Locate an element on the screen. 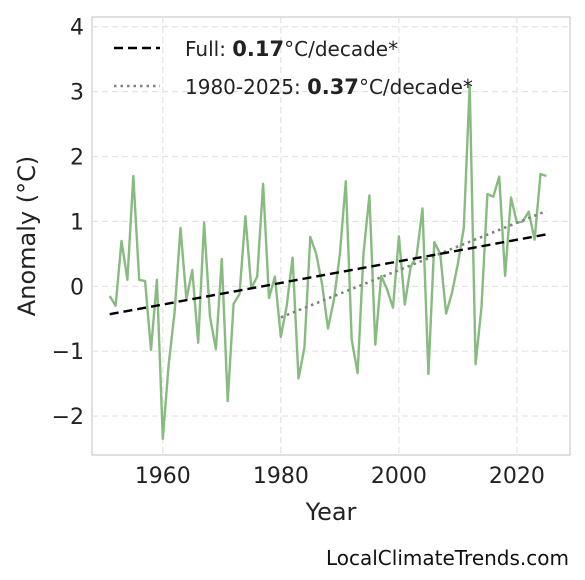 This screenshot has width=585, height=580. y-tick-label: −2 is located at coordinates (68, 417).